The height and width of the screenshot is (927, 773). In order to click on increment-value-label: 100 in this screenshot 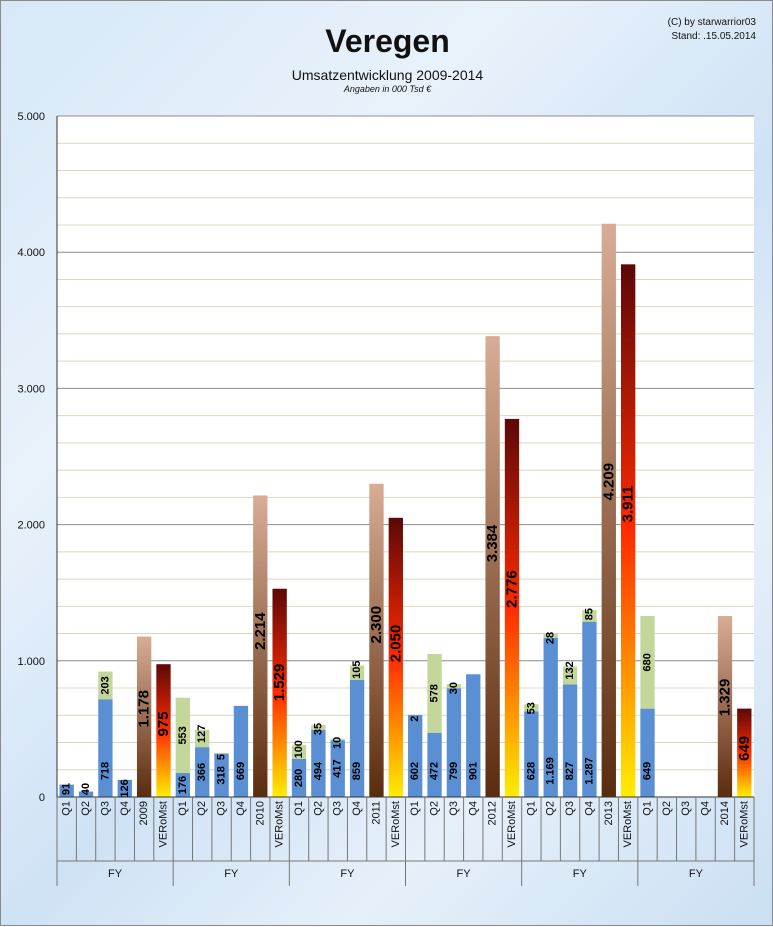, I will do `click(299, 749)`.